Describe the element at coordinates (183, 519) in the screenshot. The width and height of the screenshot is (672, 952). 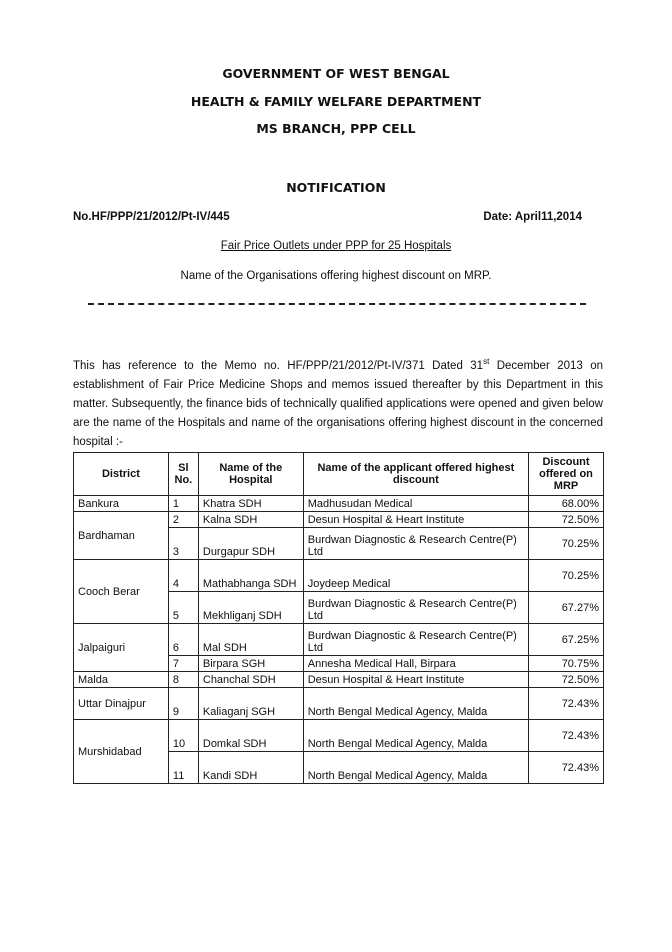
I see `serial-cell: 2` at that location.